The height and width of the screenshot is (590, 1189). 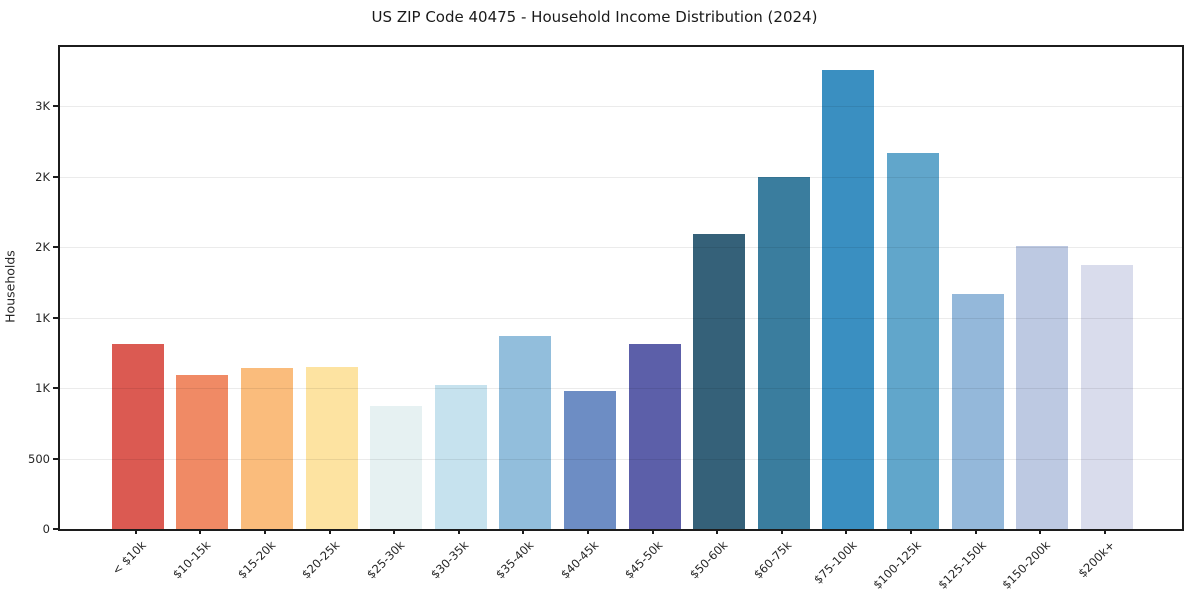 What do you see at coordinates (135, 531) in the screenshot?
I see `xtick-mark-< $10k` at bounding box center [135, 531].